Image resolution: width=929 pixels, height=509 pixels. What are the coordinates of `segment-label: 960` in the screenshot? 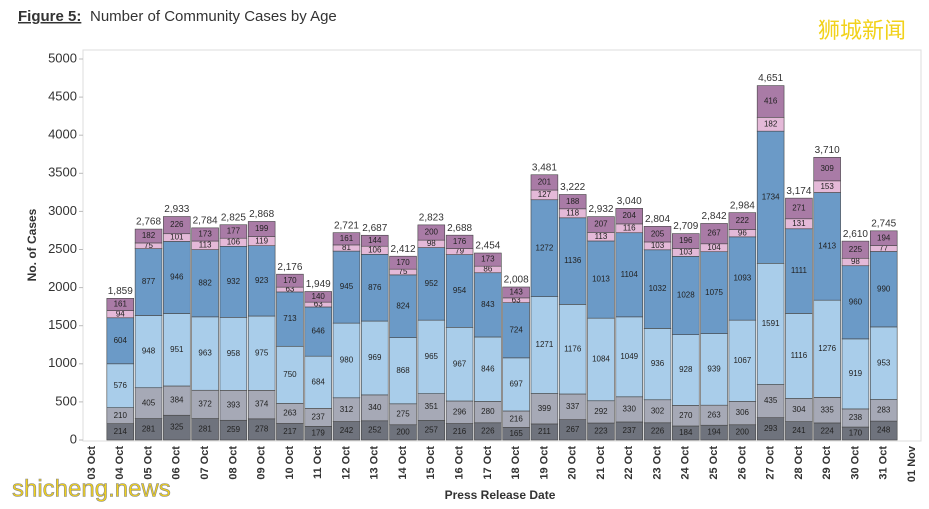 It's located at (856, 301).